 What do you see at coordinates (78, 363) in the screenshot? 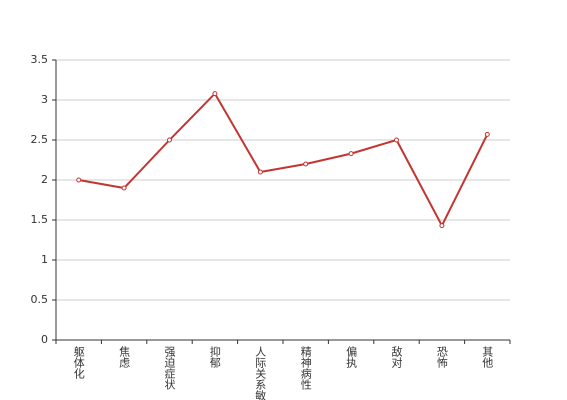
I see `x-tick-label: 躯体化` at bounding box center [78, 363].